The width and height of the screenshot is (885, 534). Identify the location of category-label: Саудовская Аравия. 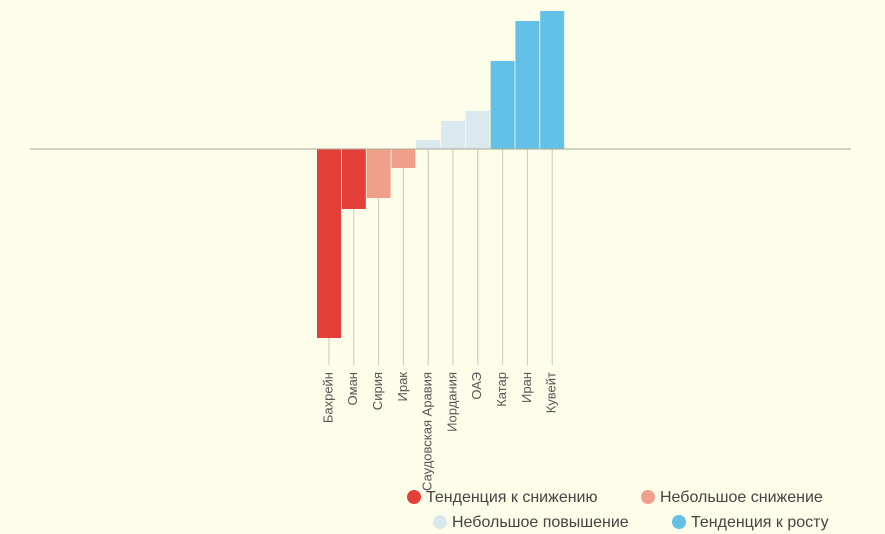
(427, 431).